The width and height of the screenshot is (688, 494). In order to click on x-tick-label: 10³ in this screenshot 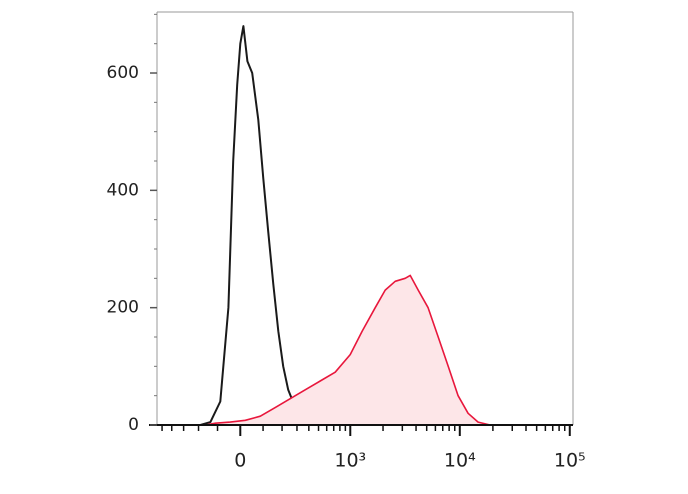, I will do `click(350, 461)`.